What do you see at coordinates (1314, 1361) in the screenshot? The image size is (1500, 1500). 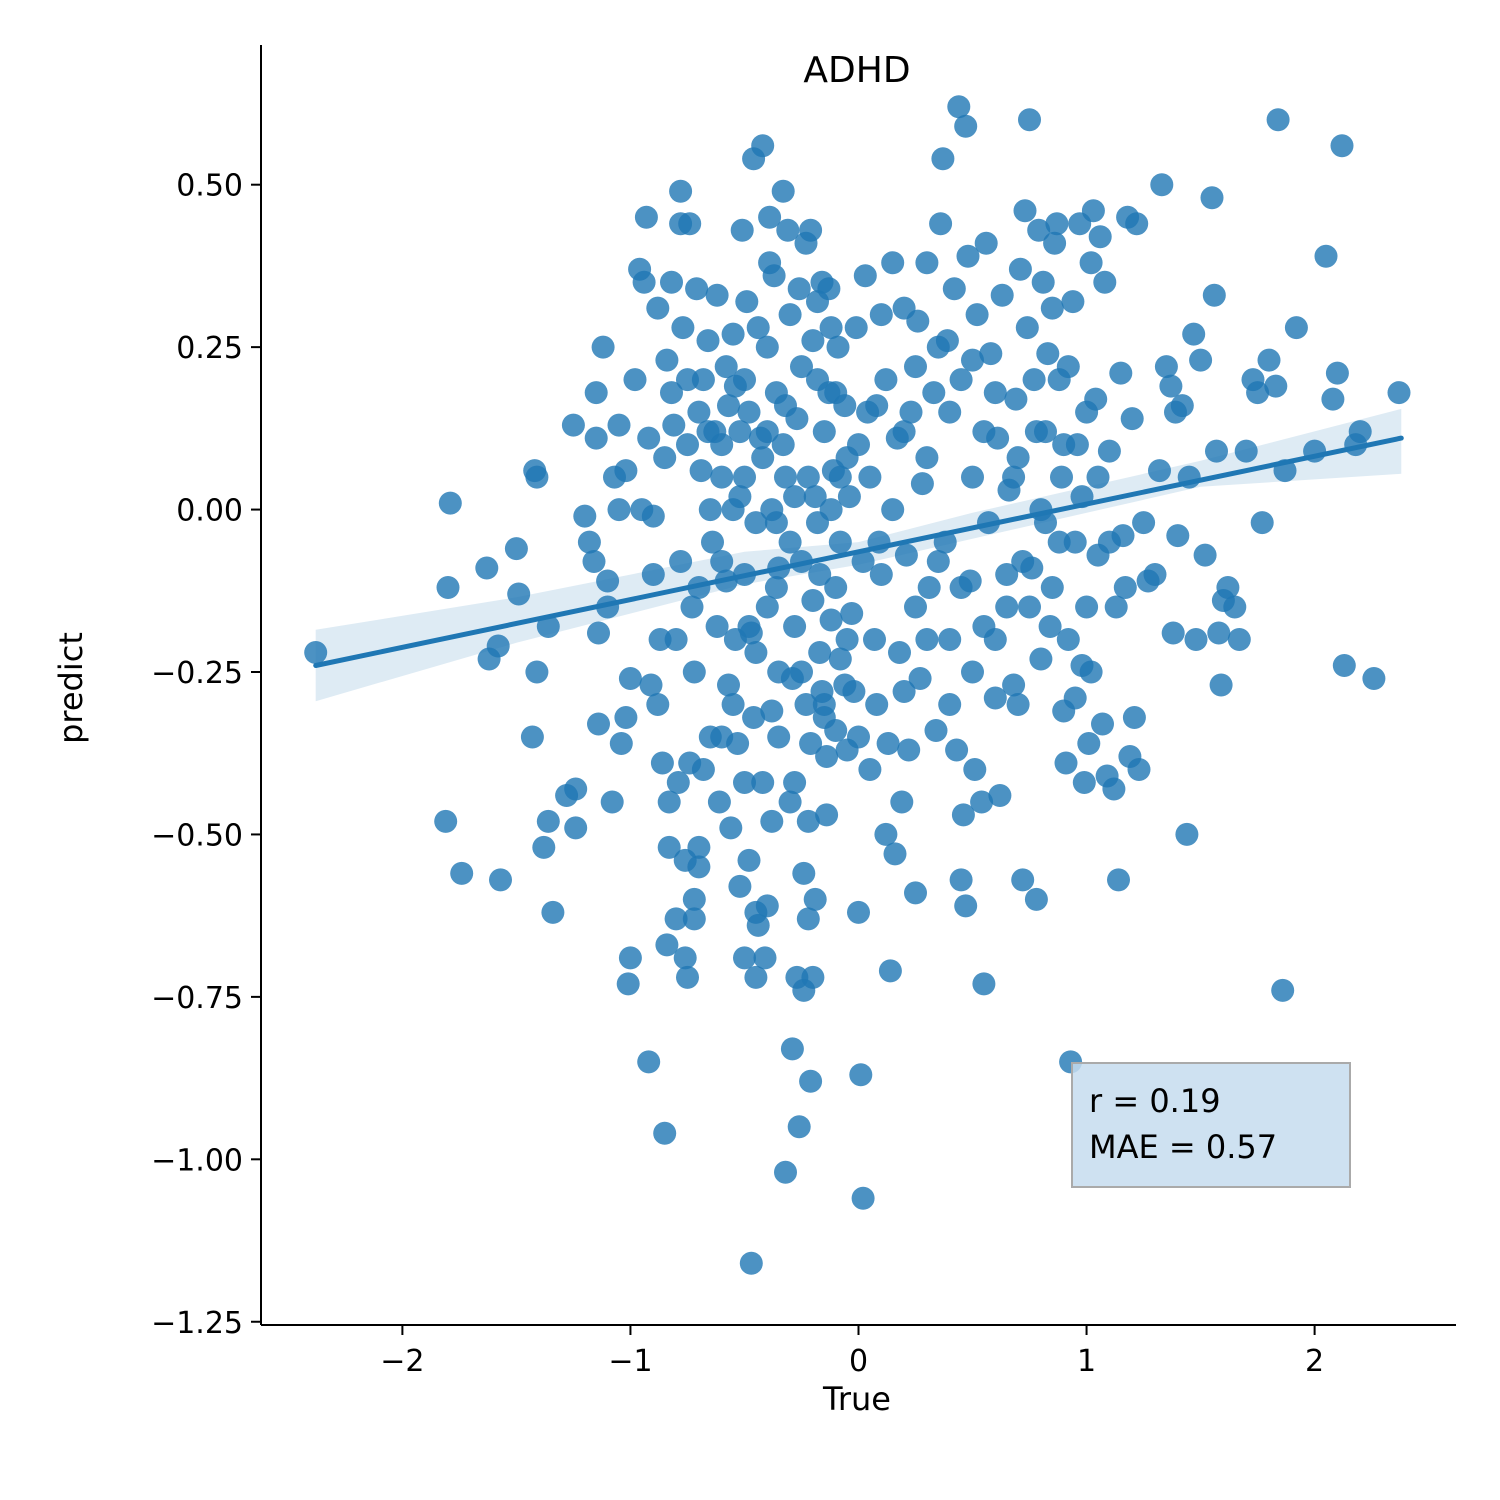 I see `x-tick-label: 2` at bounding box center [1314, 1361].